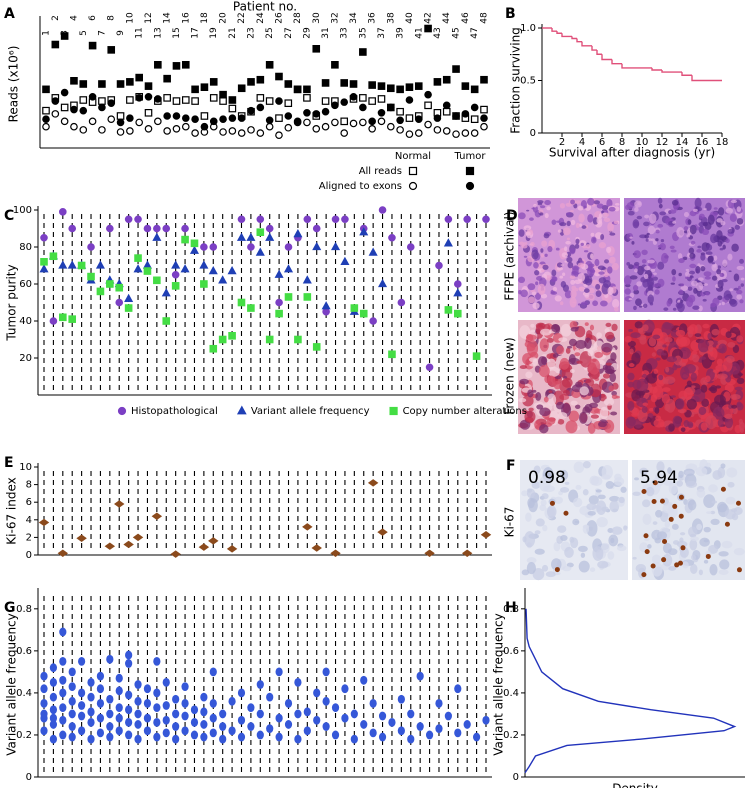  What do you see at coordinates (475, 32) in the screenshot?
I see `x-tick-label: 47` at bounding box center [475, 32].